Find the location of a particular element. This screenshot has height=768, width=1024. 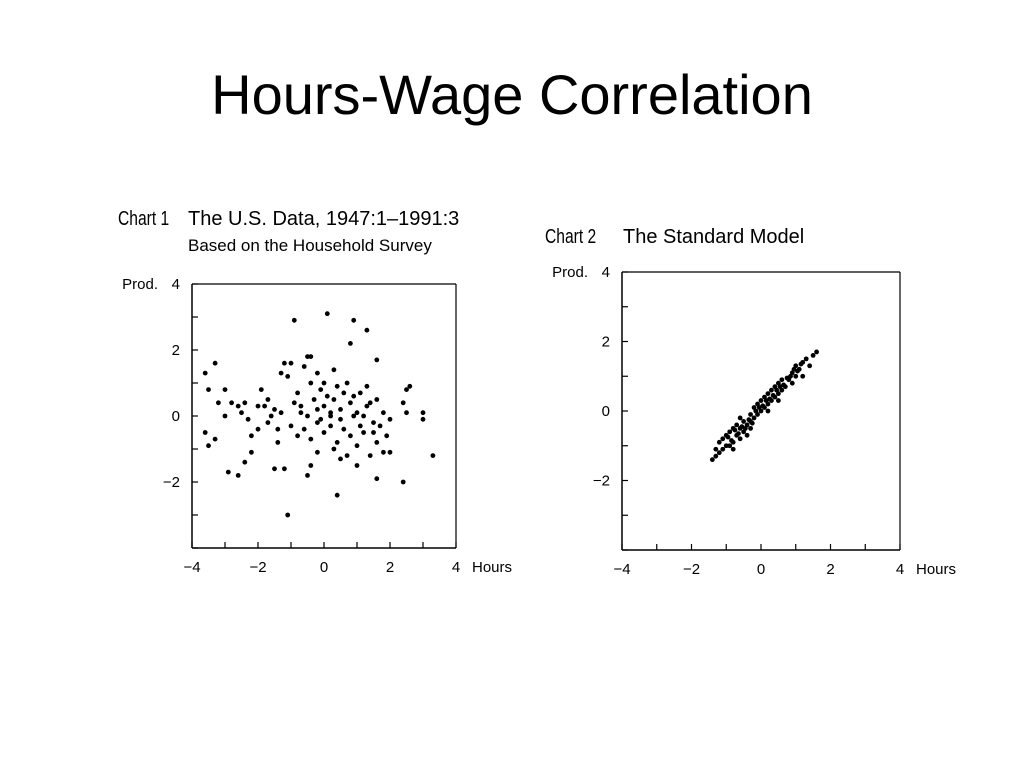

chart2-x-tick-label: 4 is located at coordinates (900, 569).